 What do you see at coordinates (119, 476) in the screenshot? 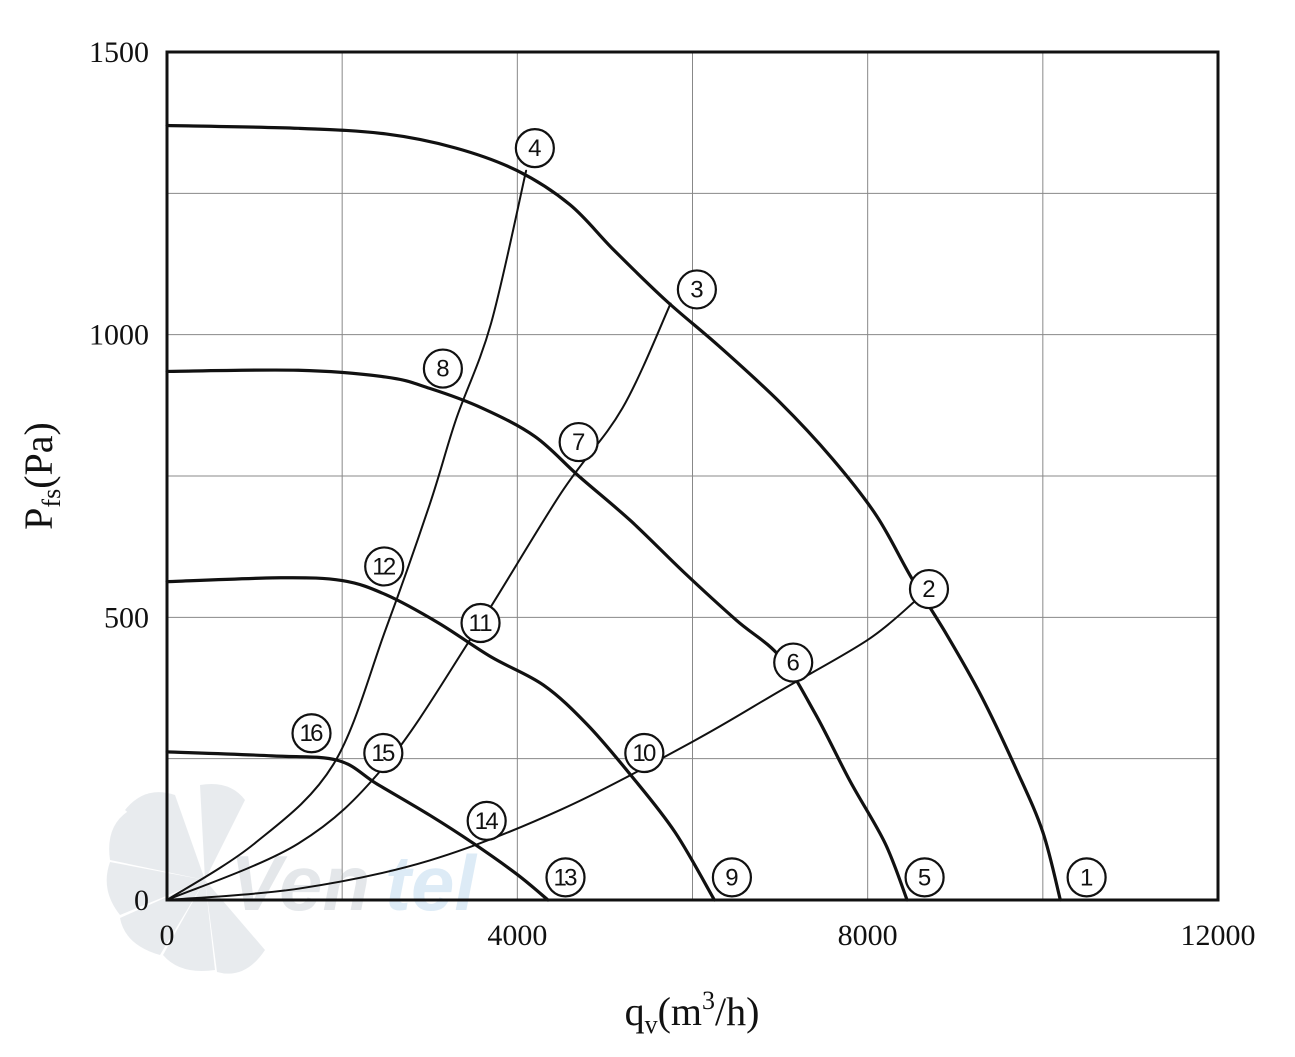
I see `y-tick-labels: 0 500 1000 1500` at bounding box center [119, 476].